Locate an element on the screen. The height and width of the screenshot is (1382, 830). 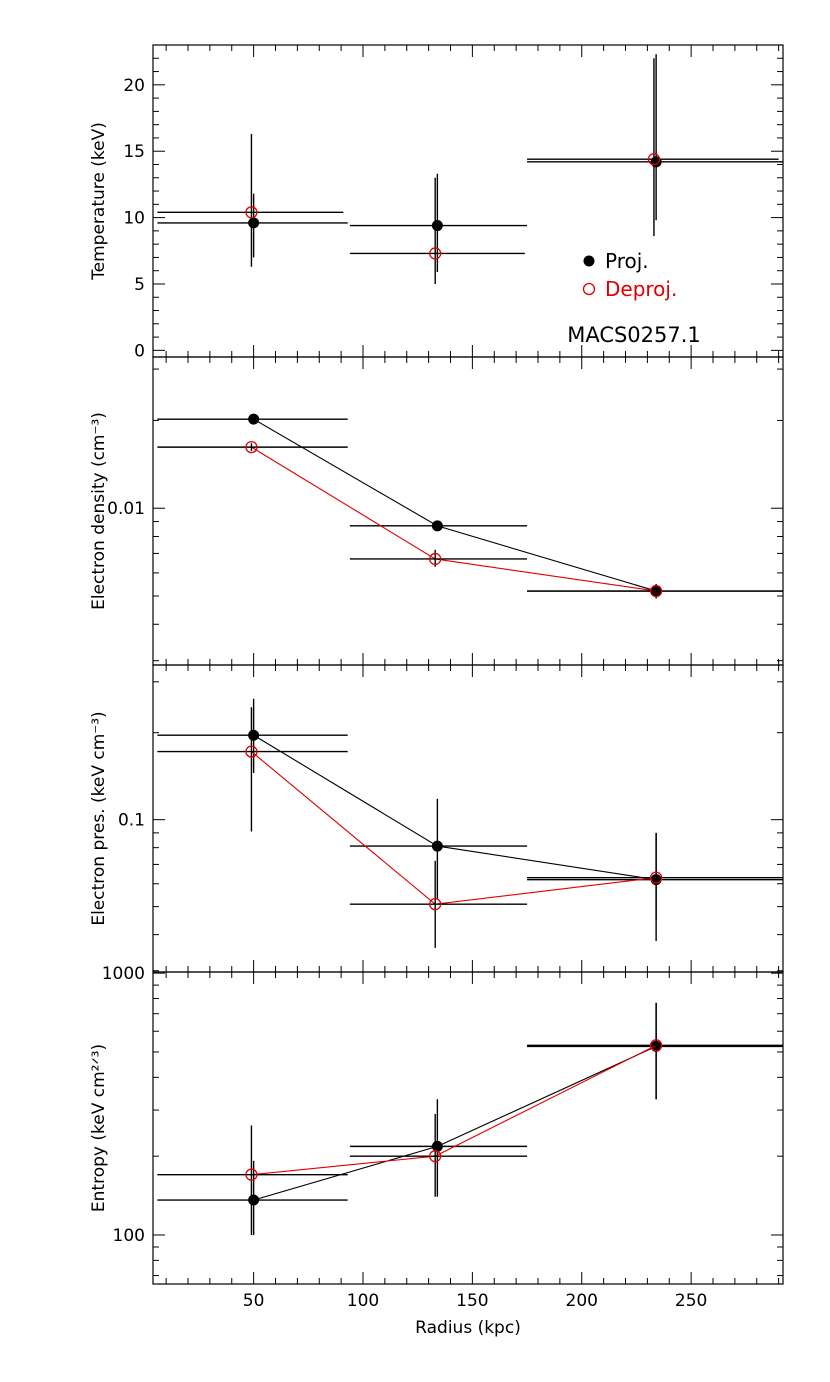
y-axis-label-entropy: Entropy (keV cm²ᐟ³) is located at coordinates (99, 1128).